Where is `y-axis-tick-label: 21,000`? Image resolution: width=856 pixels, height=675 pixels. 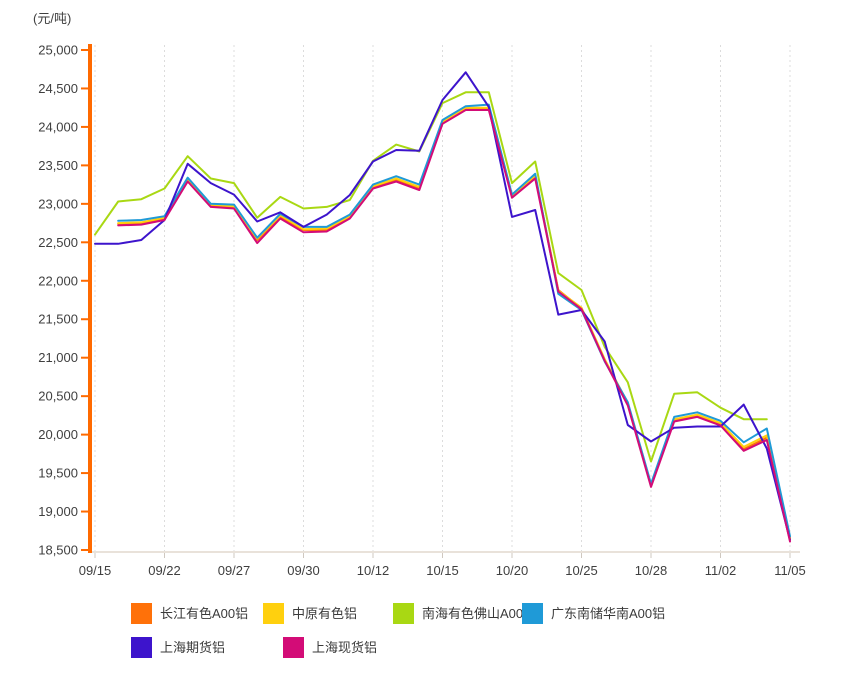
y-axis-tick-label: 21,000 is located at coordinates (58, 357).